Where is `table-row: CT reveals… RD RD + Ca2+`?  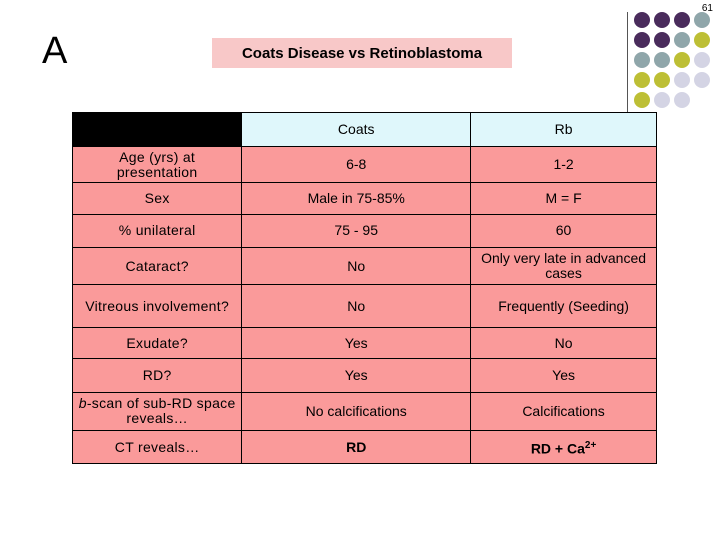 table-row: CT reveals… RD RD + Ca2+ is located at coordinates (364, 447).